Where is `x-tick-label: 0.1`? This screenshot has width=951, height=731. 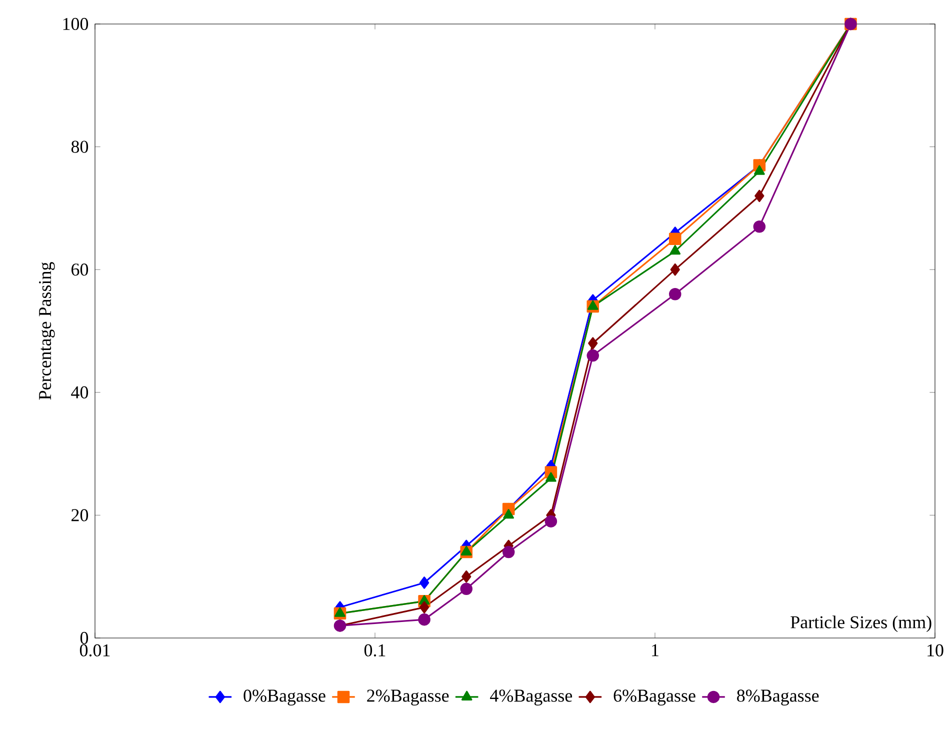
x-tick-label: 0.1 is located at coordinates (375, 650).